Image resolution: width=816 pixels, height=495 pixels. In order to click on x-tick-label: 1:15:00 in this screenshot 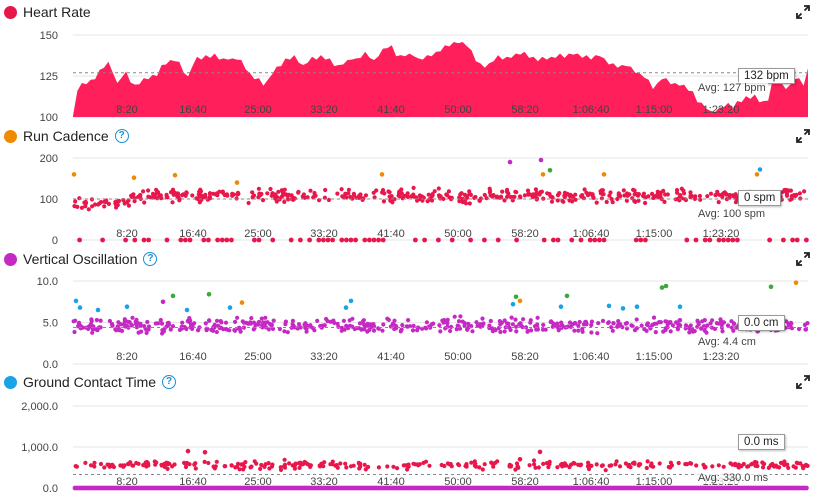, I will do `click(654, 234)`.